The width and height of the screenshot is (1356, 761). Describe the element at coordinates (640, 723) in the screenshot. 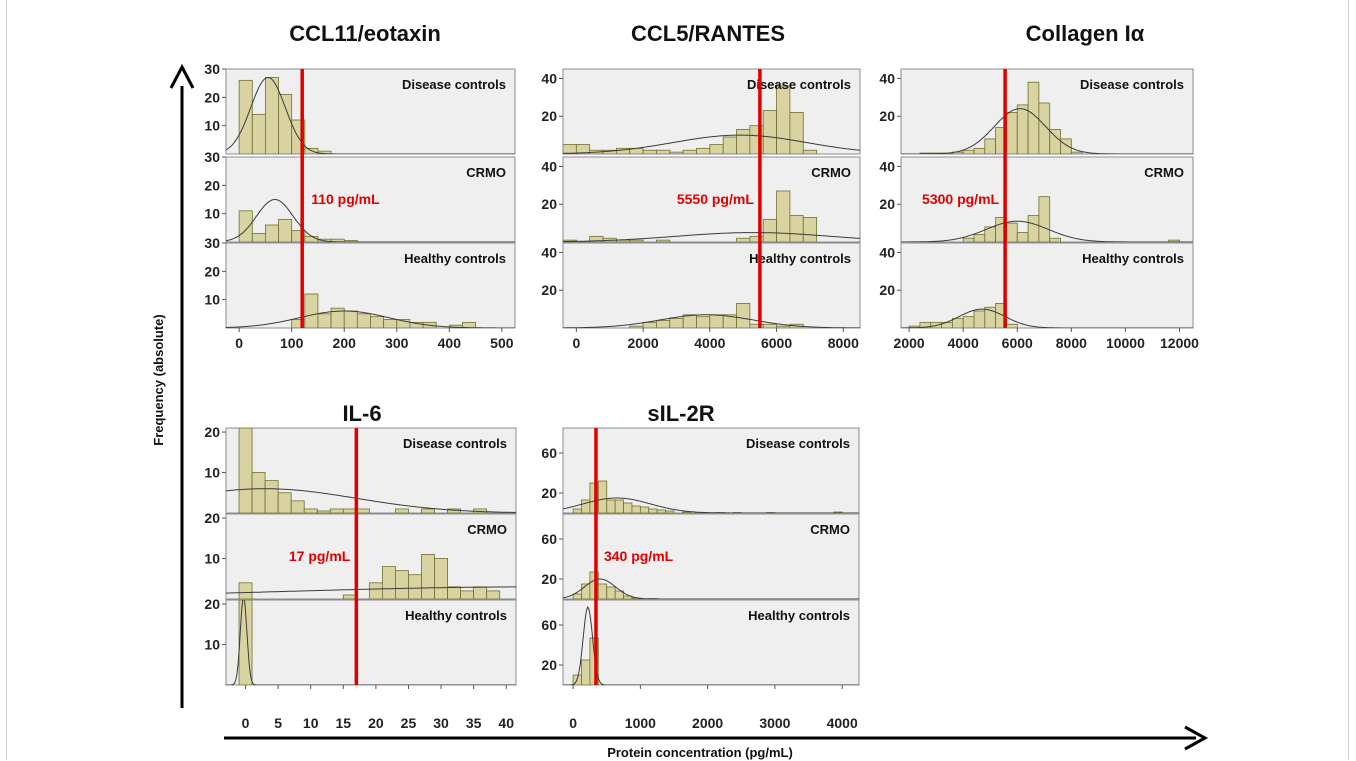

I see `x-tick-label: 1000` at that location.